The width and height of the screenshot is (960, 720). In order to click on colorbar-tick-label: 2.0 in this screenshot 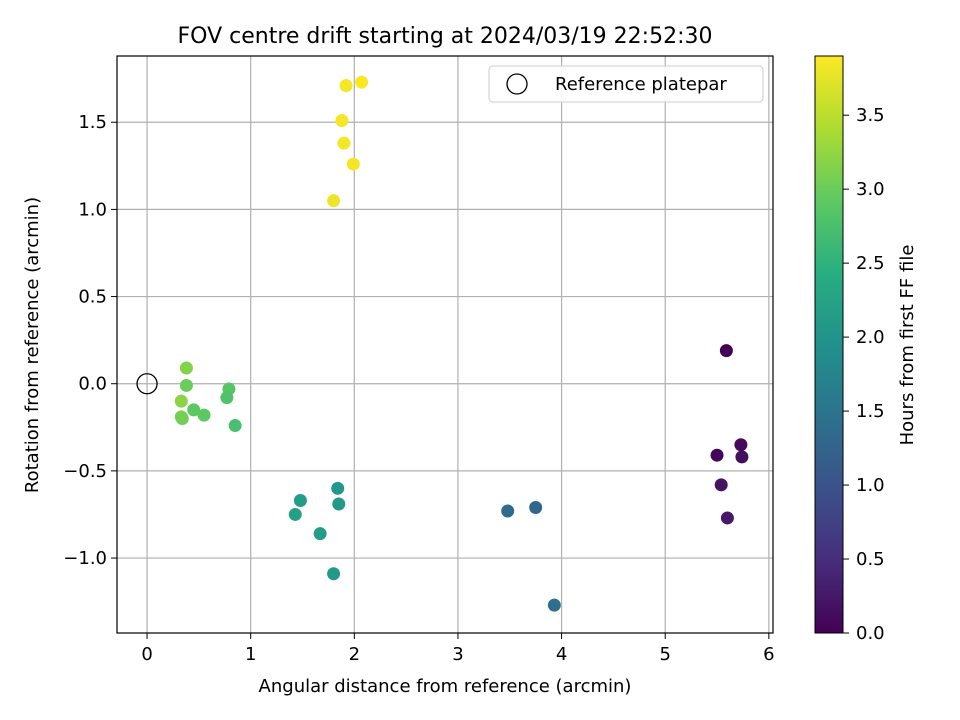, I will do `click(870, 337)`.